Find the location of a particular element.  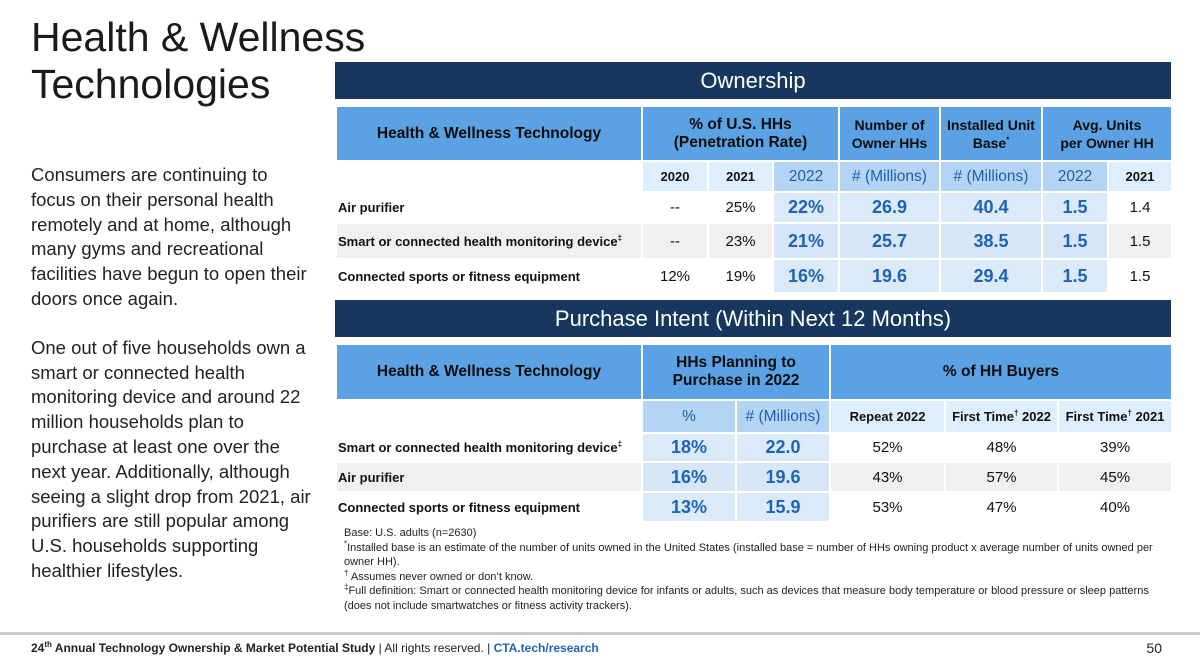

subheader-2022: 2022 is located at coordinates (806, 176).